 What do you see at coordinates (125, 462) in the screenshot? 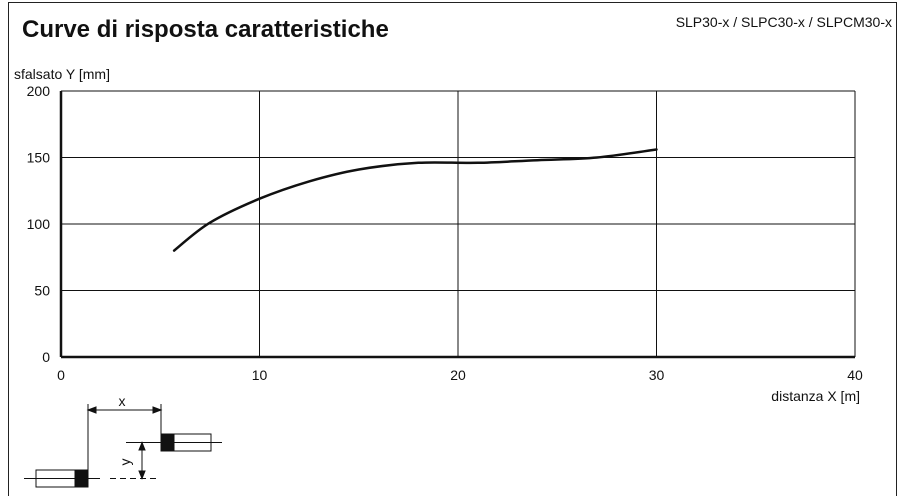
I see `diagram-y-label: y` at bounding box center [125, 462].